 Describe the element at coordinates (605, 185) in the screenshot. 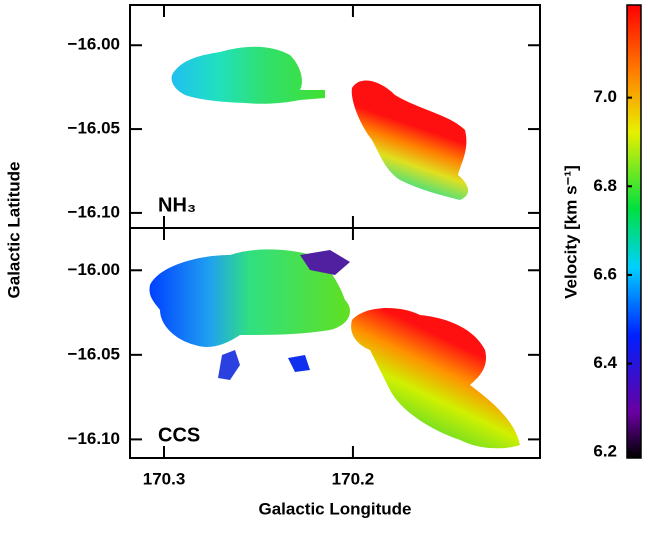

I see `colorbar-tick-label: 6.8` at that location.